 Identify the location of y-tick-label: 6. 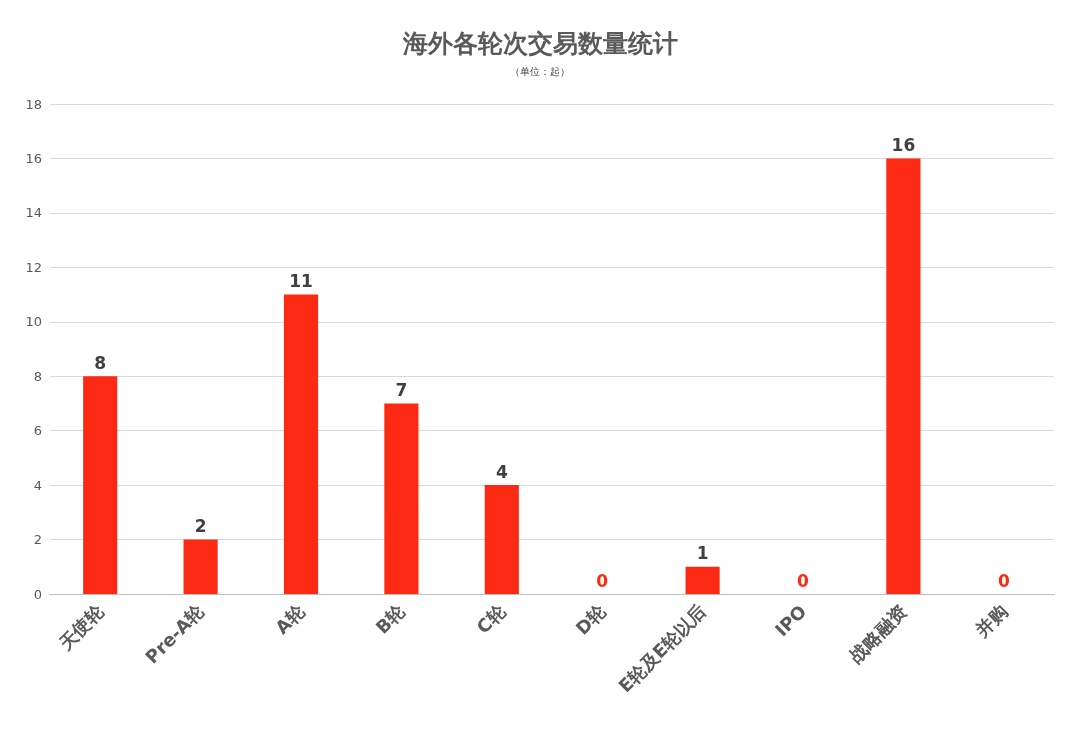
(37, 431).